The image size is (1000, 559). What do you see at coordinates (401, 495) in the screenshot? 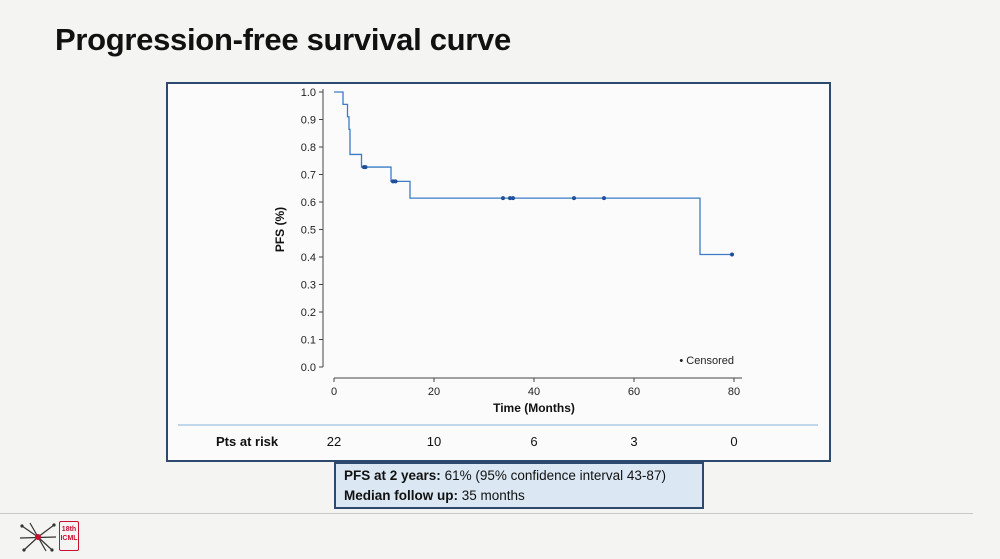
I see `median-followup-label: Median follow up:` at bounding box center [401, 495].